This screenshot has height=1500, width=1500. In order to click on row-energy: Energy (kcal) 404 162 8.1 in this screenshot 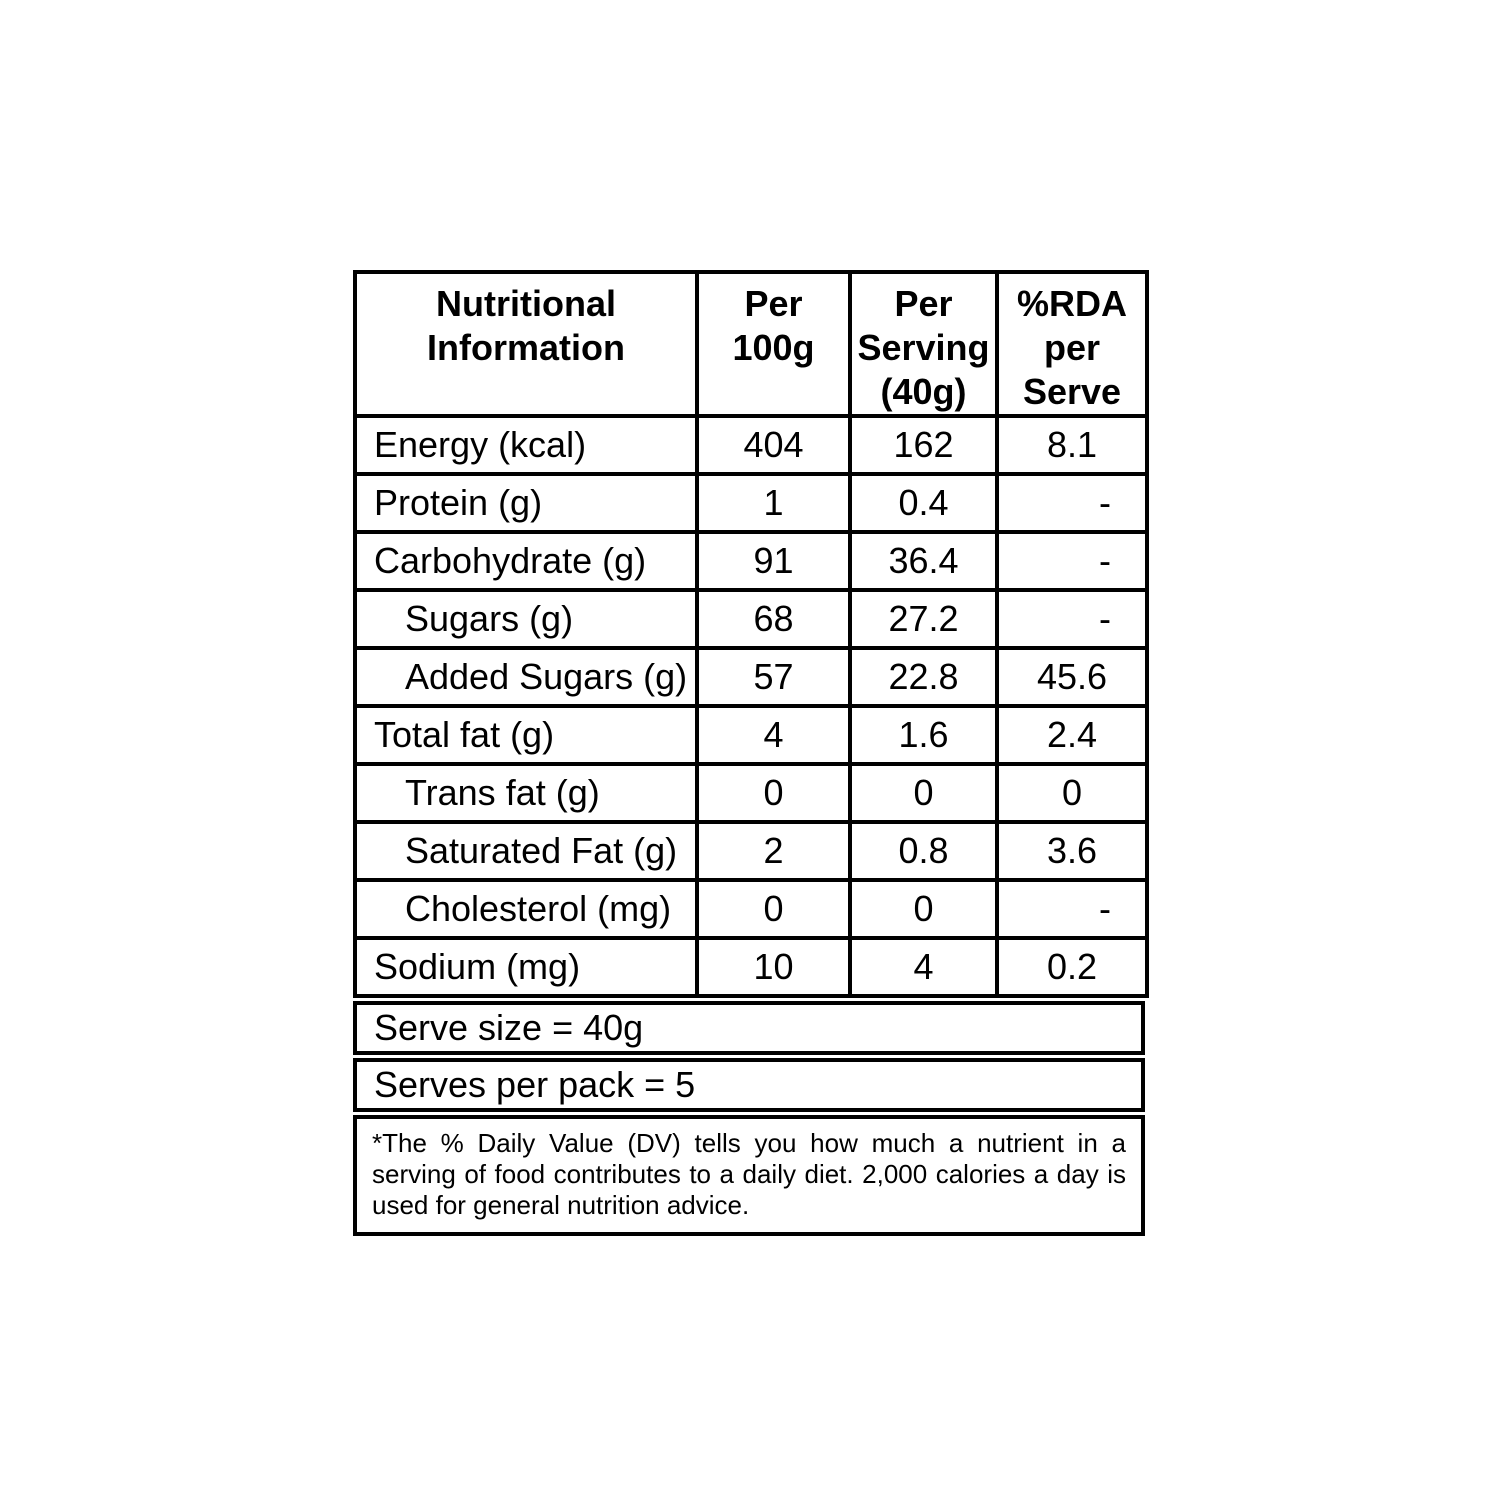, I will do `click(751, 444)`.